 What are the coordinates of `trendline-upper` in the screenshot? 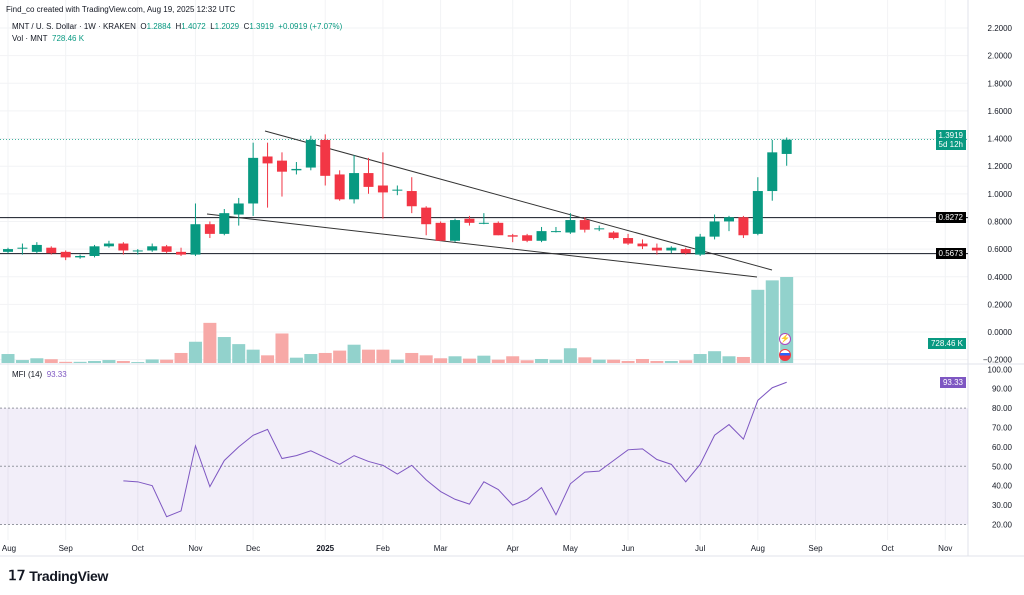 It's located at (518, 200).